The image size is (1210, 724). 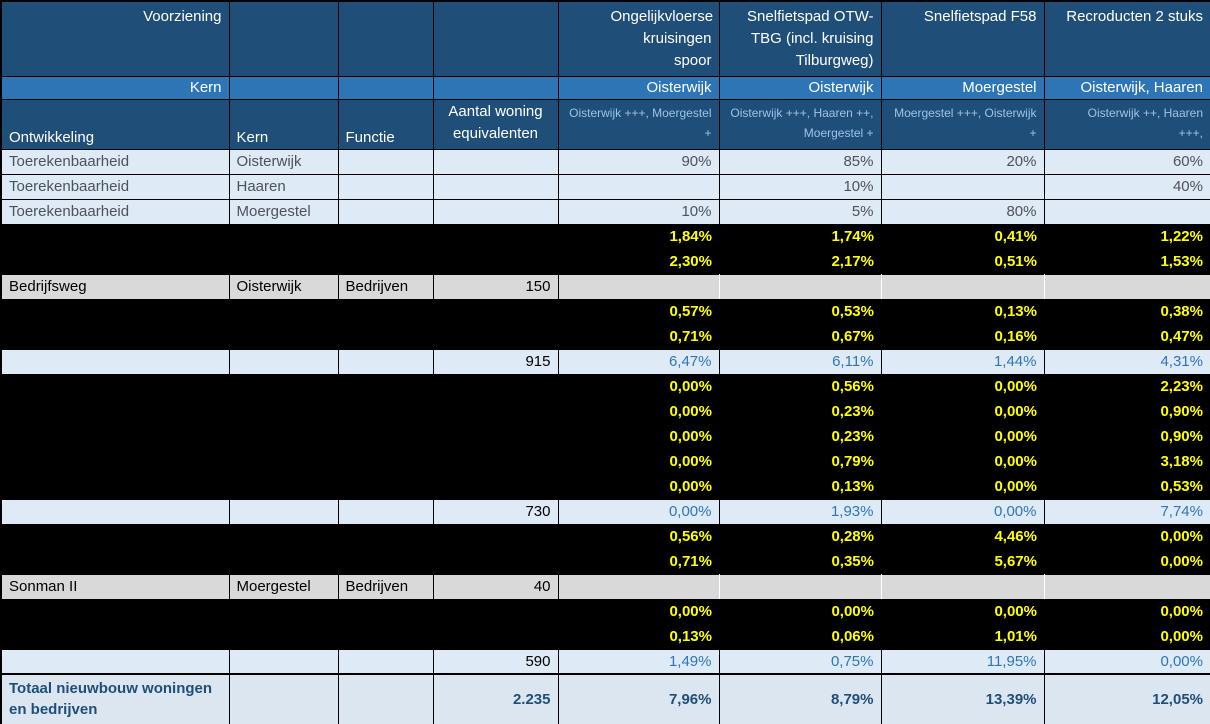 What do you see at coordinates (1127, 261) in the screenshot?
I see `cell: 1,53%` at bounding box center [1127, 261].